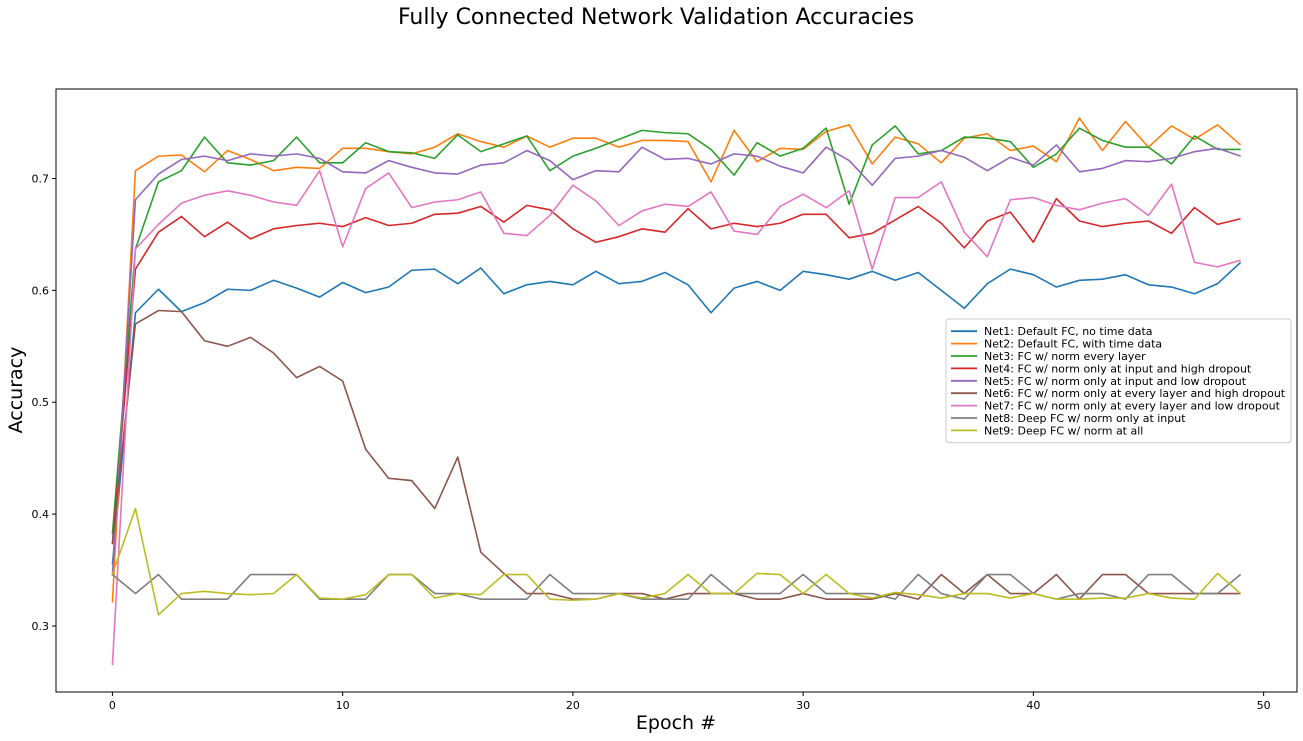 Image resolution: width=1303 pixels, height=741 pixels. Describe the element at coordinates (41, 178) in the screenshot. I see `y-tick-label: 0.7` at that location.